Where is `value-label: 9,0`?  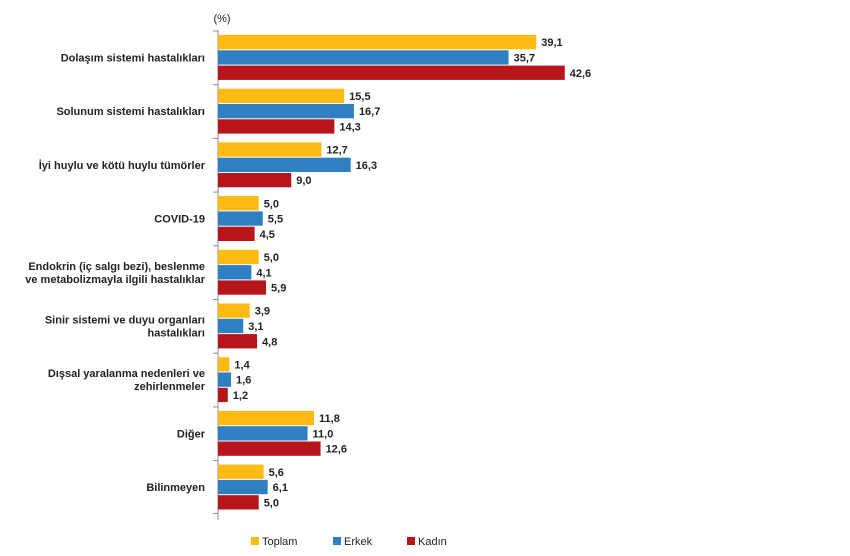 value-label: 9,0 is located at coordinates (303, 181).